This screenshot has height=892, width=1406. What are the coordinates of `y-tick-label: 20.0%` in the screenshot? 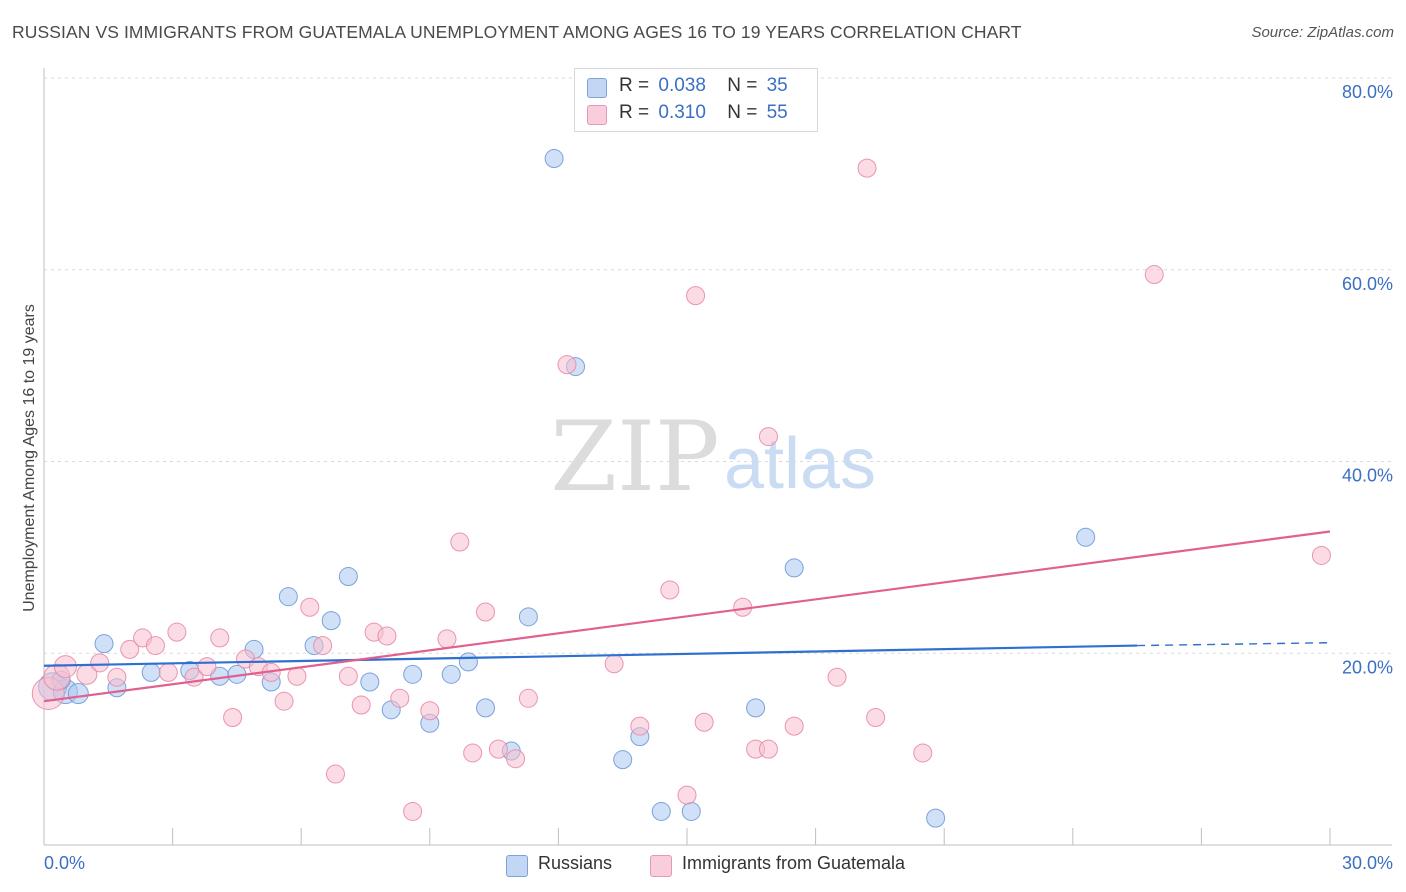 It's located at (1367, 667).